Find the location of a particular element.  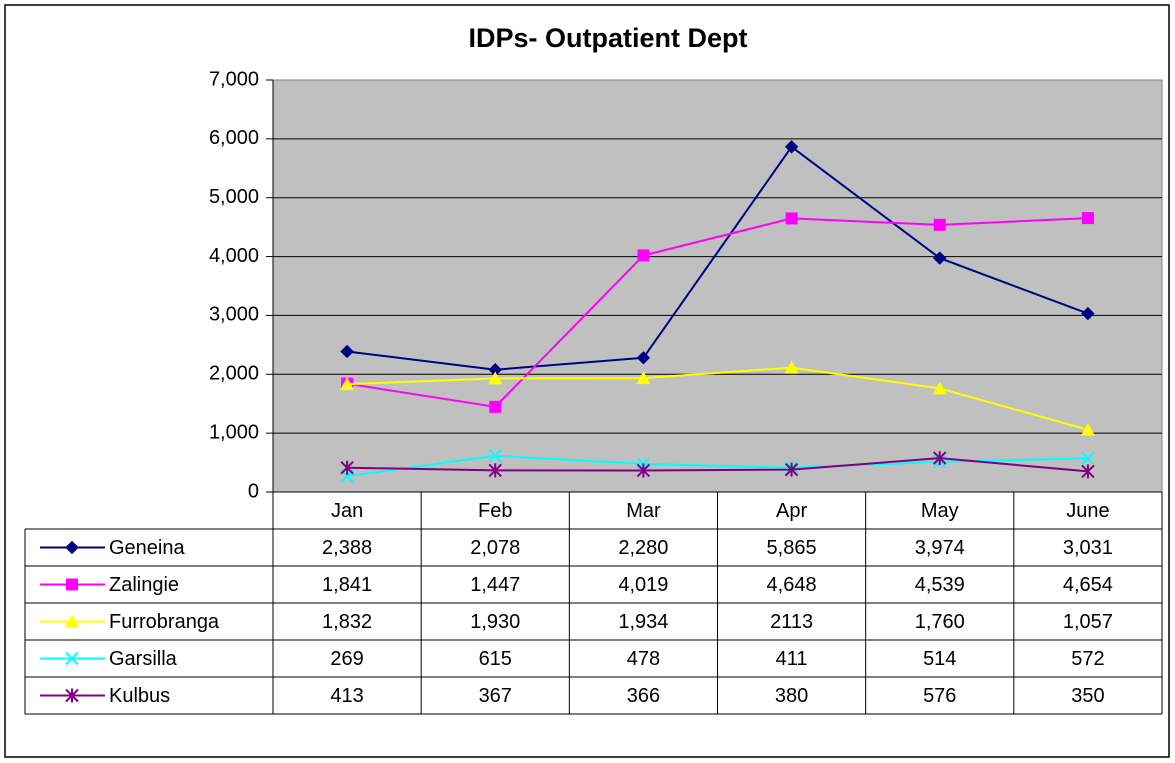

table-cell: 380 is located at coordinates (791, 696).